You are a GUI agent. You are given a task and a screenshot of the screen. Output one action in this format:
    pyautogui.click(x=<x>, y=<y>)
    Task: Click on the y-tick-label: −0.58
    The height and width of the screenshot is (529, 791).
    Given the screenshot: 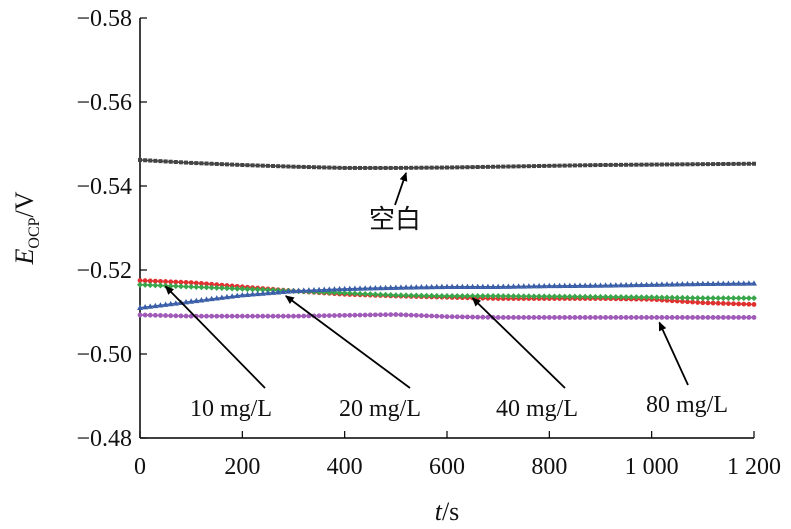 What is the action you would take?
    pyautogui.click(x=104, y=19)
    